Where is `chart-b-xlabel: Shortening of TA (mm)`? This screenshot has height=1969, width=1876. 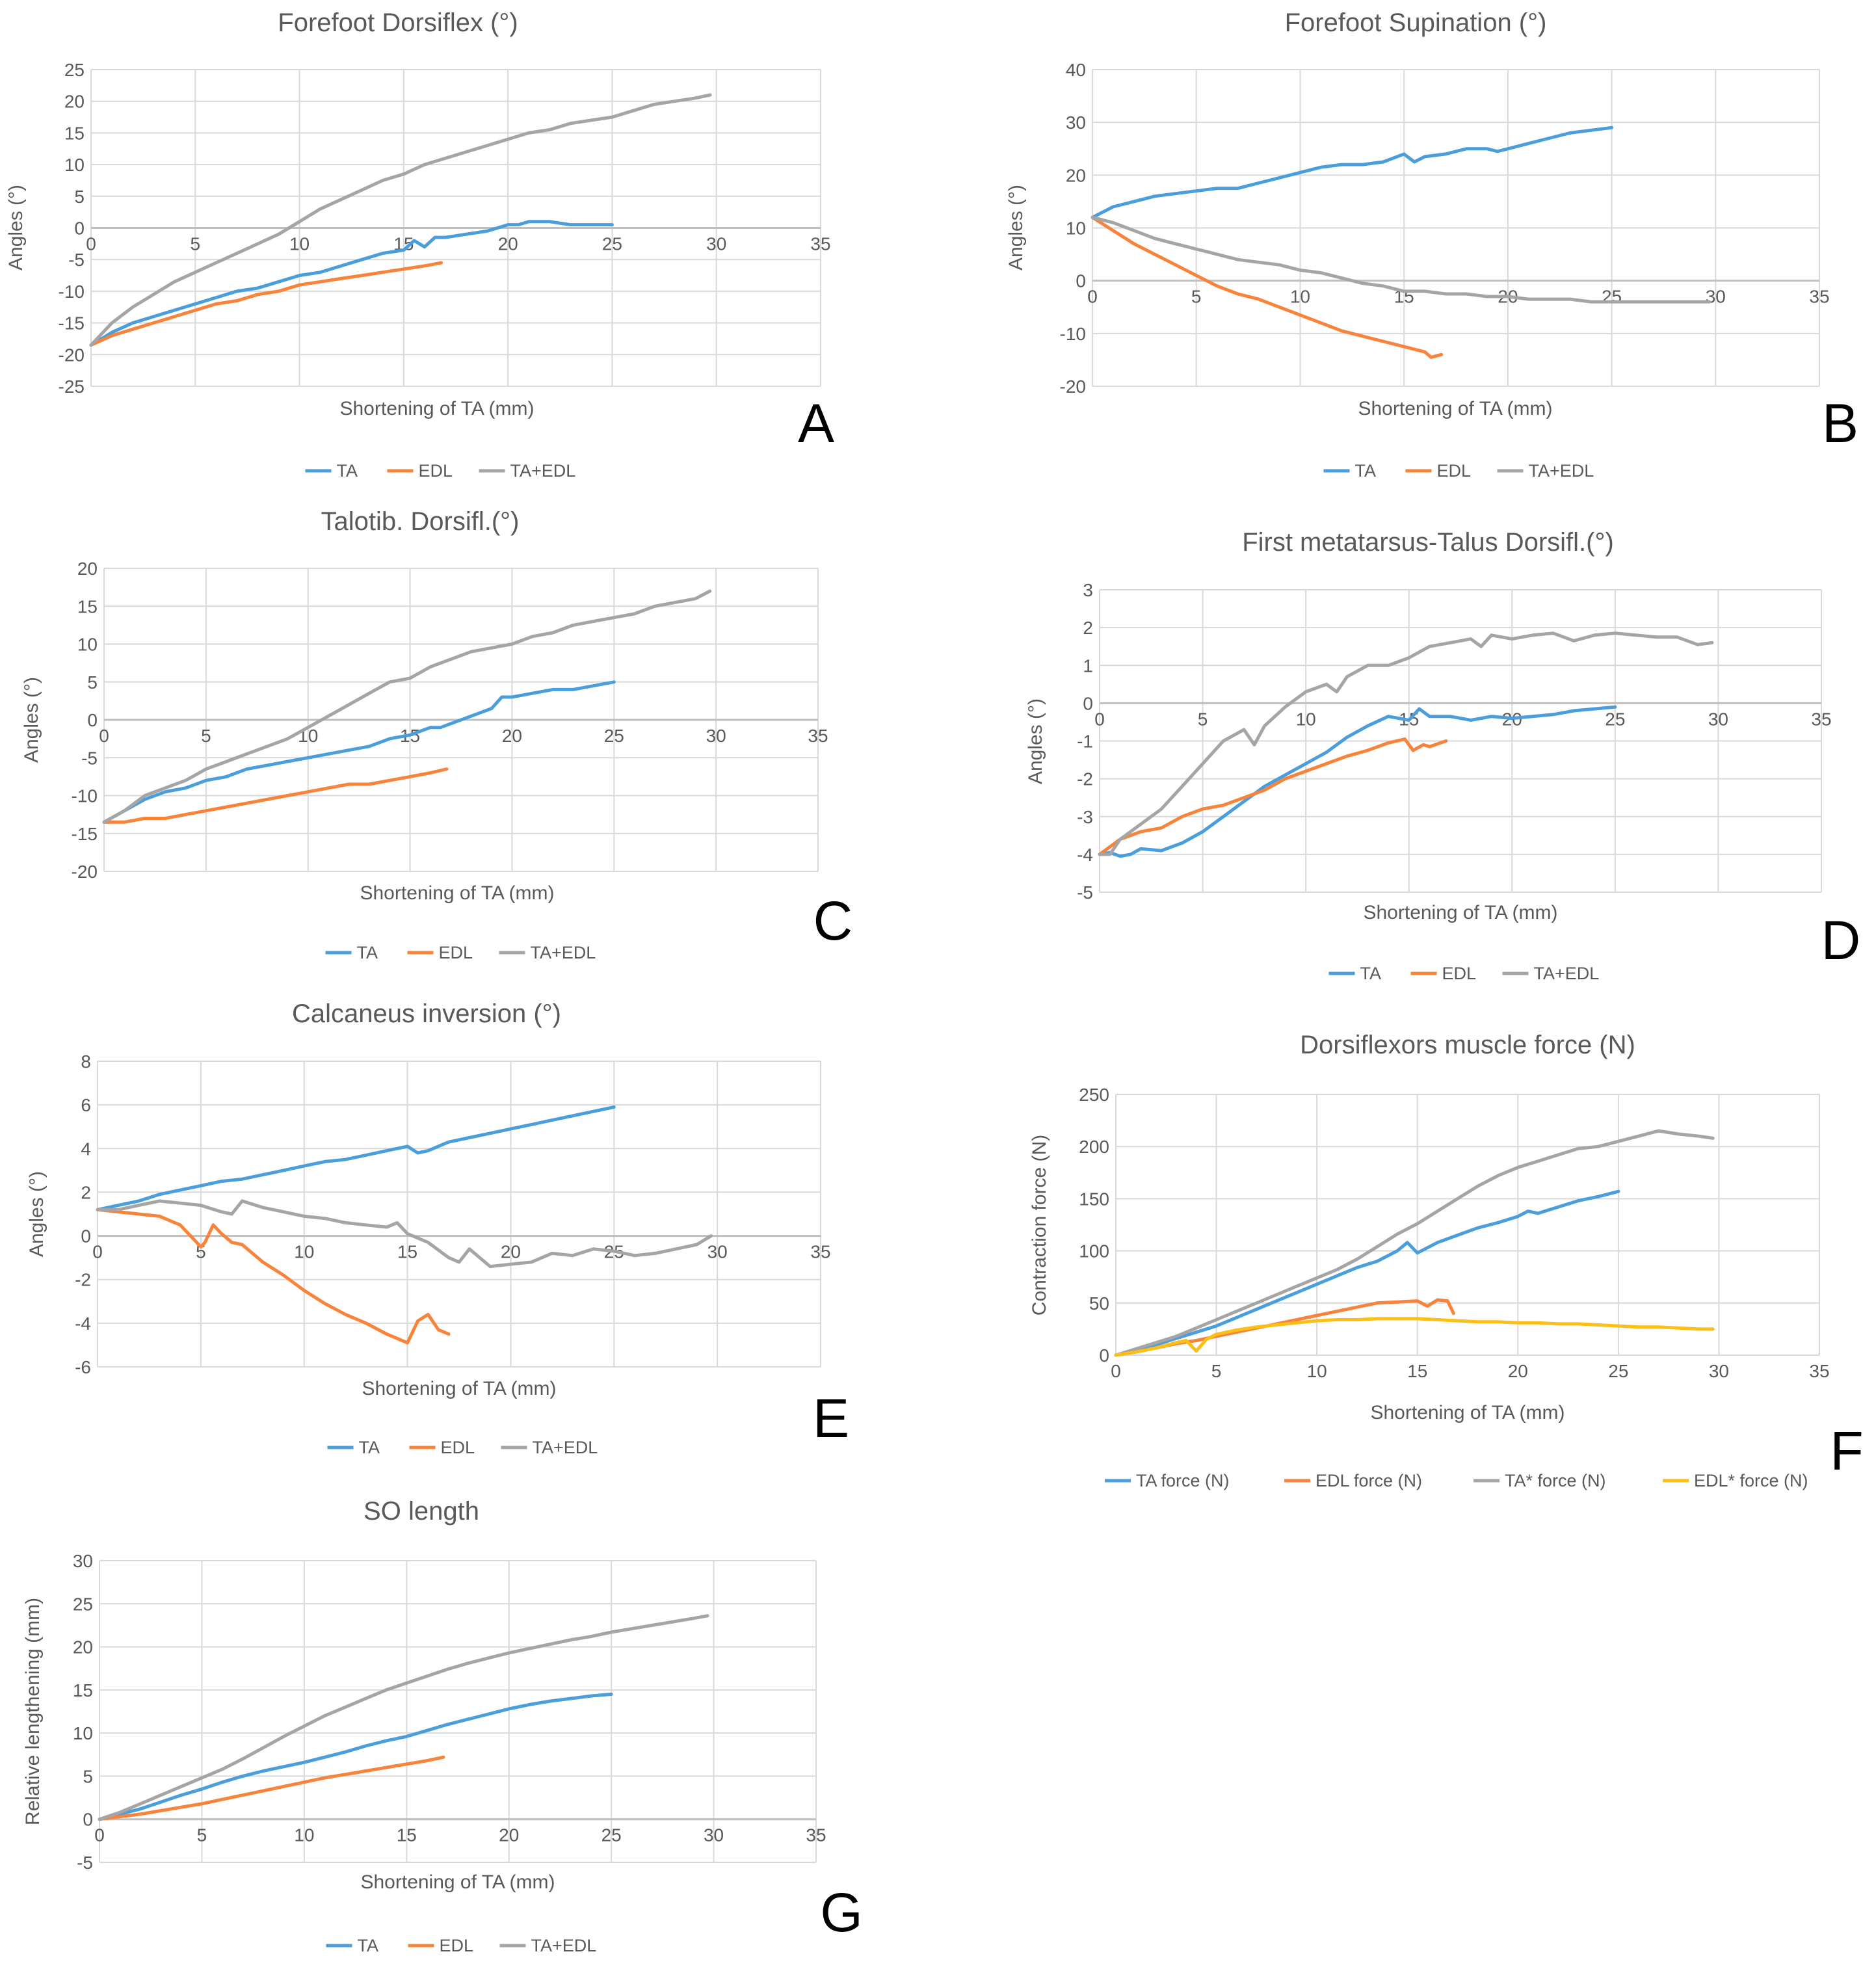 chart-b-xlabel: Shortening of TA (mm) is located at coordinates (1455, 408).